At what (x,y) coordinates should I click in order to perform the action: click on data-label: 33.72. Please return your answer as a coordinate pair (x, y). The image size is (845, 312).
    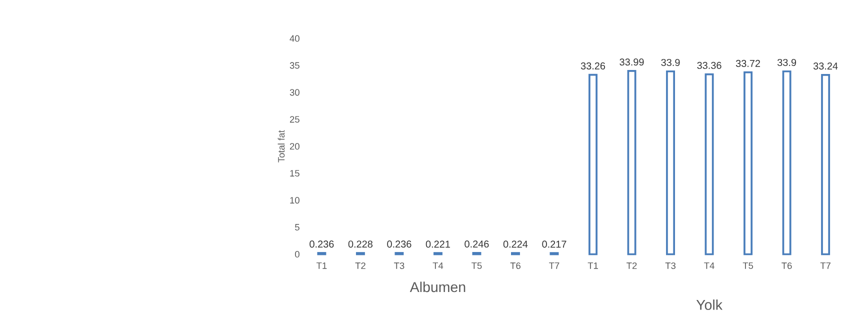
    Looking at the image, I should click on (748, 63).